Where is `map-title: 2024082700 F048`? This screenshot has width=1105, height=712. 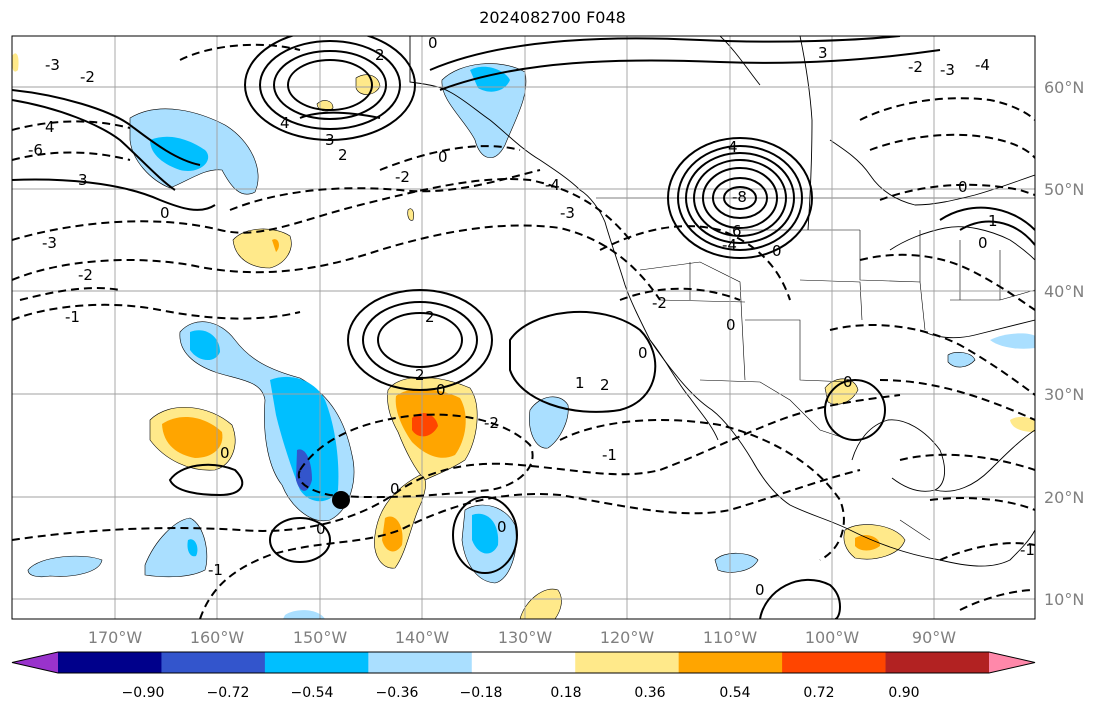
map-title: 2024082700 F048 is located at coordinates (552, 17).